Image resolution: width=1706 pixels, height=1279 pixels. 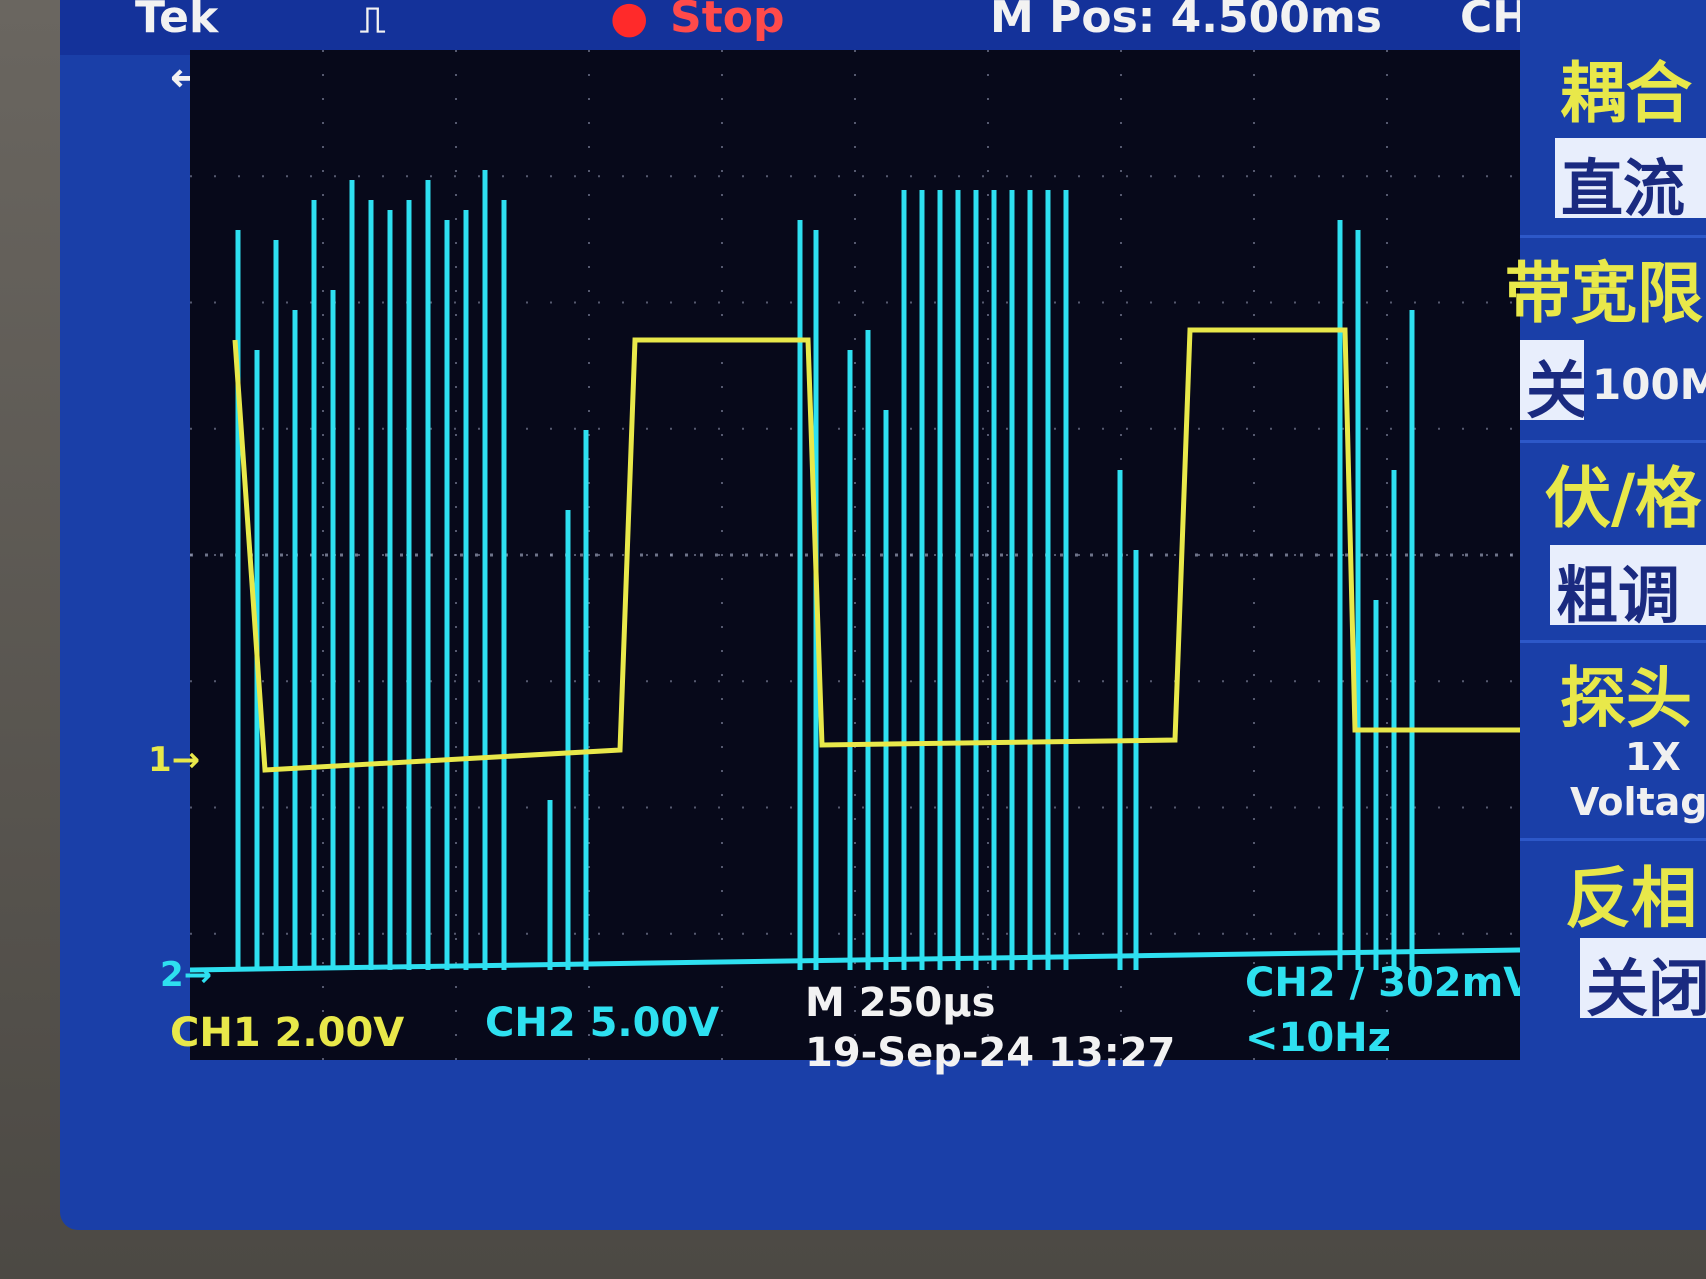 I want to click on menu-bw-frequency: 100M, so click(x=1649, y=384).